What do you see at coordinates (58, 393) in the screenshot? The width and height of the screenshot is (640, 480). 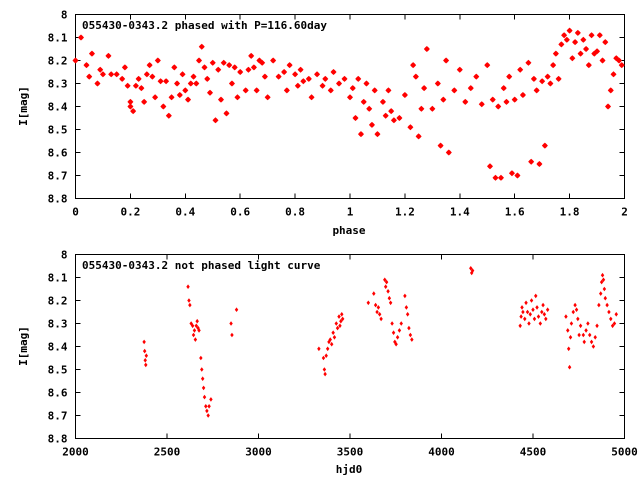 I see `y-tick-label: 8.6` at bounding box center [58, 393].